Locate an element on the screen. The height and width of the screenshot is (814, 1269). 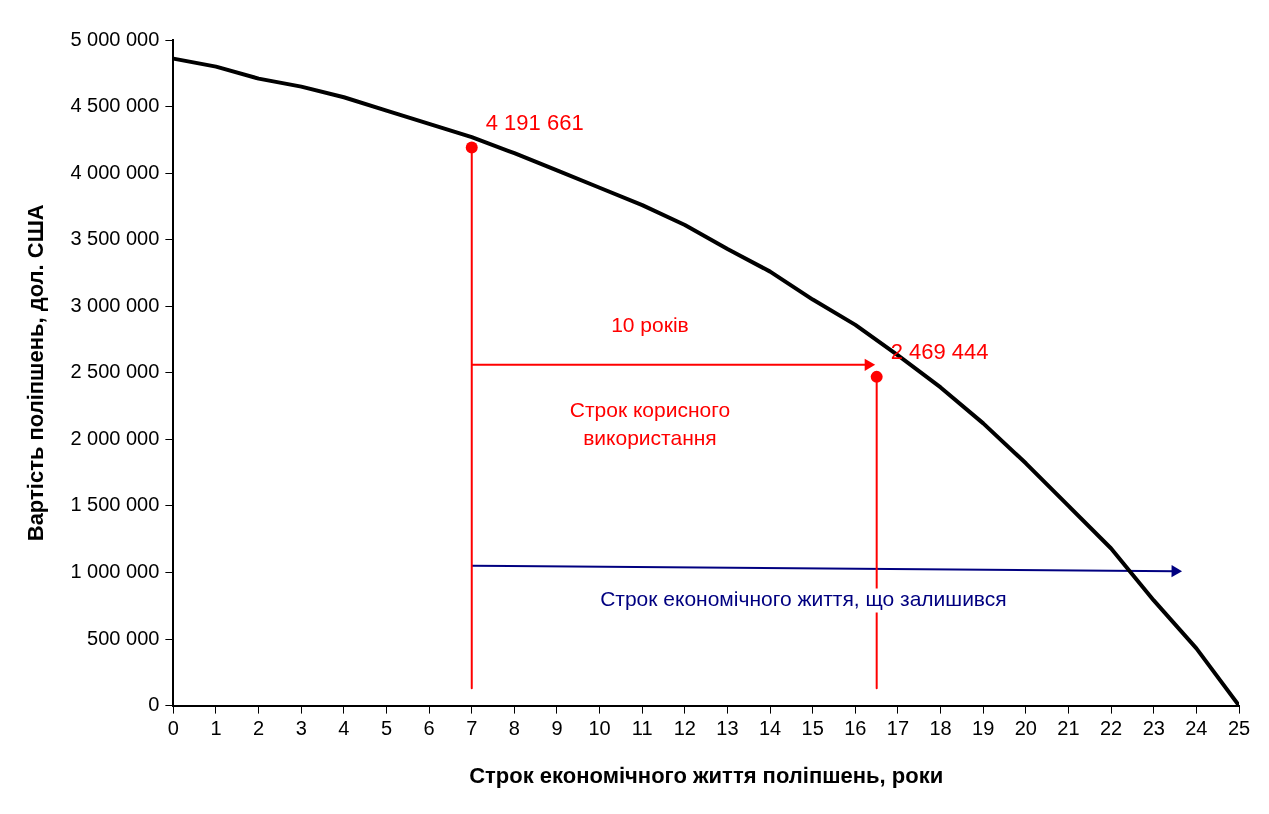
y-tick-label: 4 500 000 is located at coordinates (115, 105).